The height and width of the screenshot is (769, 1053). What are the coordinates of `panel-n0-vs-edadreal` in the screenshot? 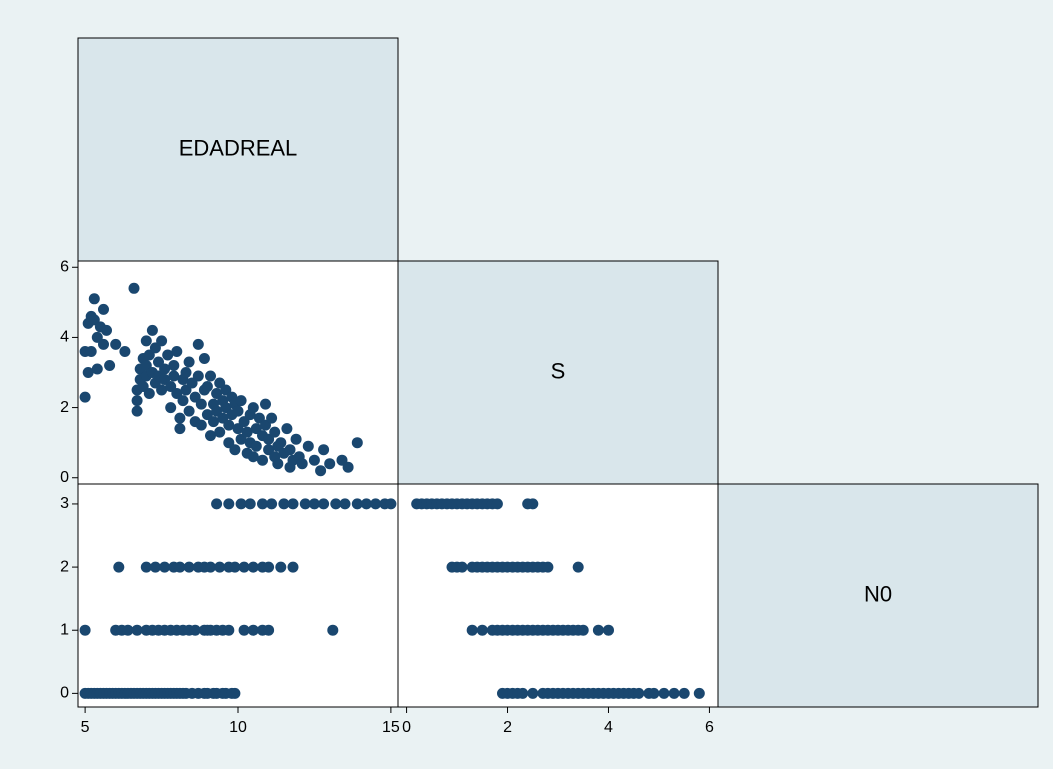 It's located at (238, 595).